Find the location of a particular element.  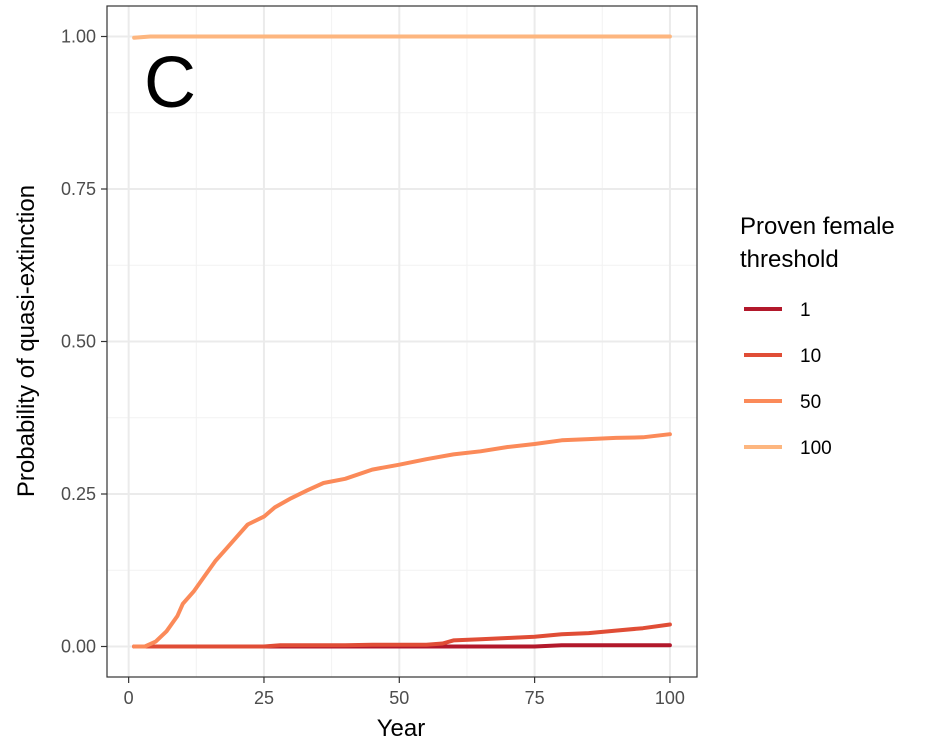

y-tick-label: 0.50 is located at coordinates (78, 342).